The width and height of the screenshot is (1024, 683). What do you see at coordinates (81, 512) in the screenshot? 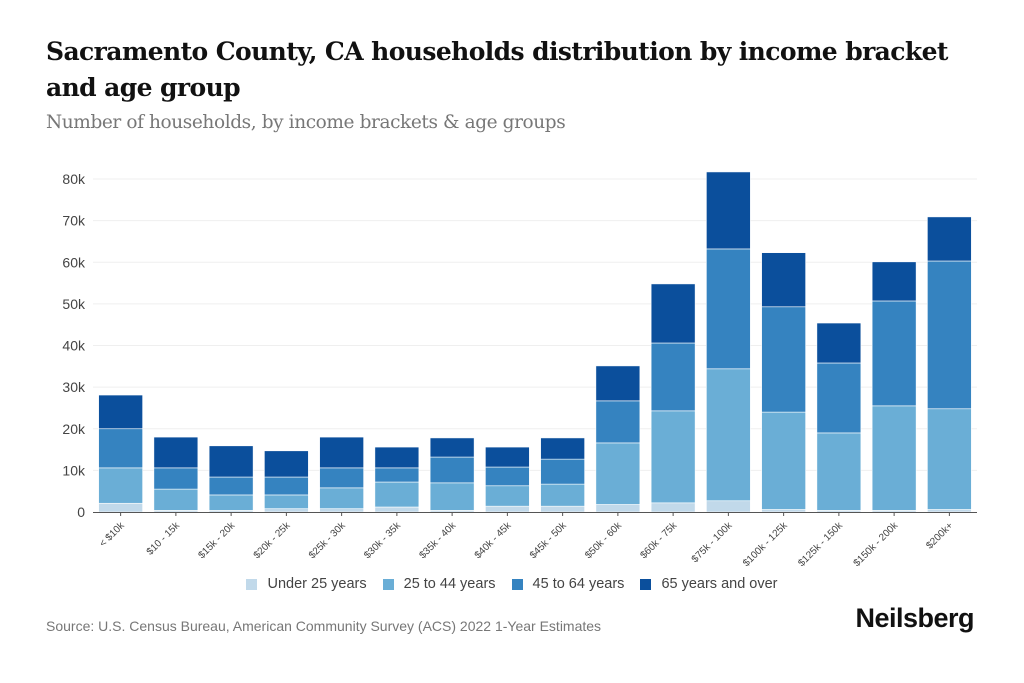
I see `y-tick-label: 0` at bounding box center [81, 512].